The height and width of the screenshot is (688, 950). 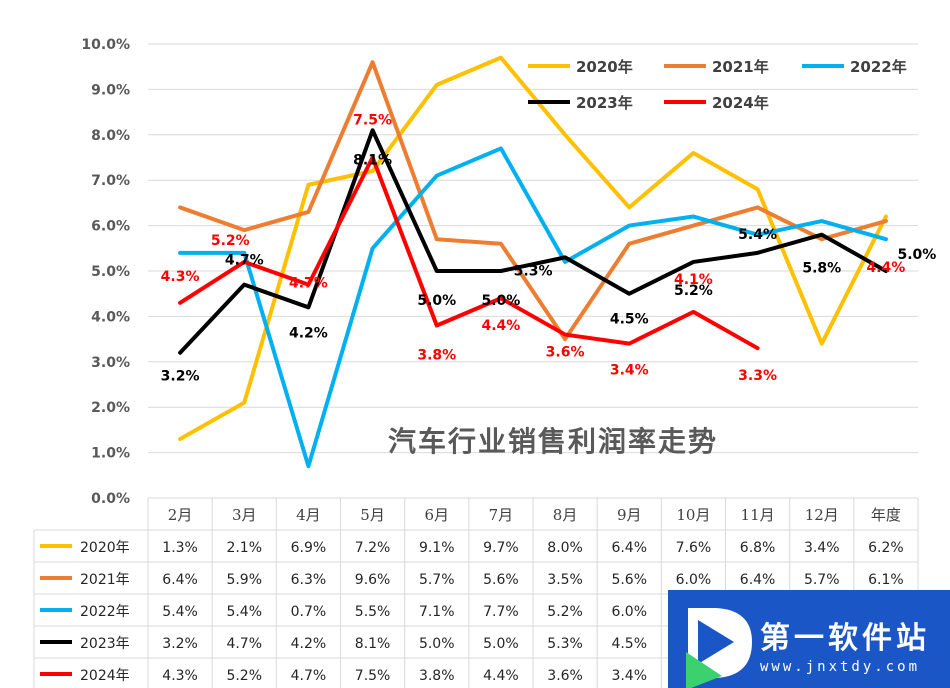 I want to click on table-cell: 4.3%, so click(x=180, y=676).